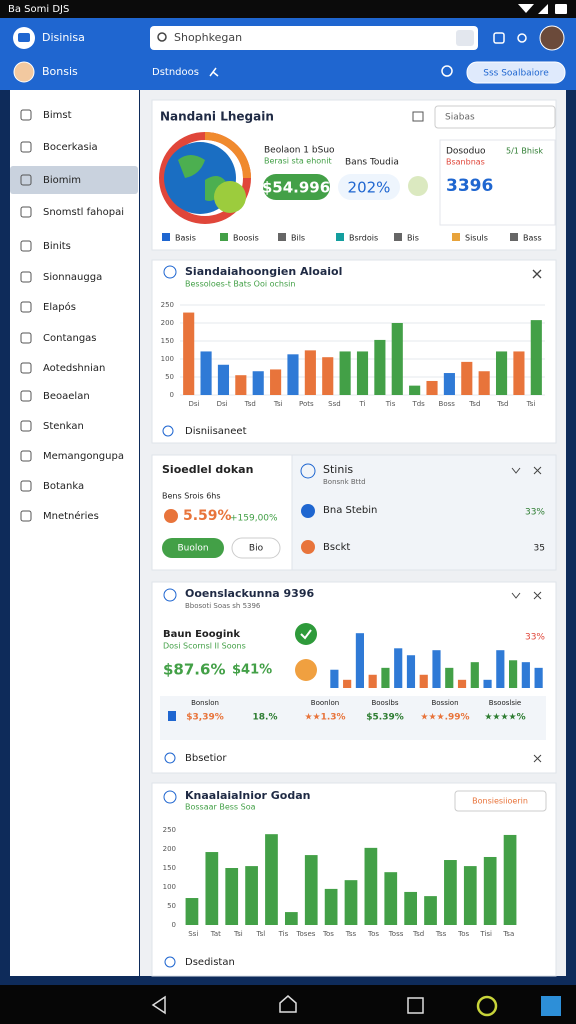 This screenshot has width=576, height=1024. What do you see at coordinates (193, 934) in the screenshot?
I see `x-tick-label: Ssi` at bounding box center [193, 934].